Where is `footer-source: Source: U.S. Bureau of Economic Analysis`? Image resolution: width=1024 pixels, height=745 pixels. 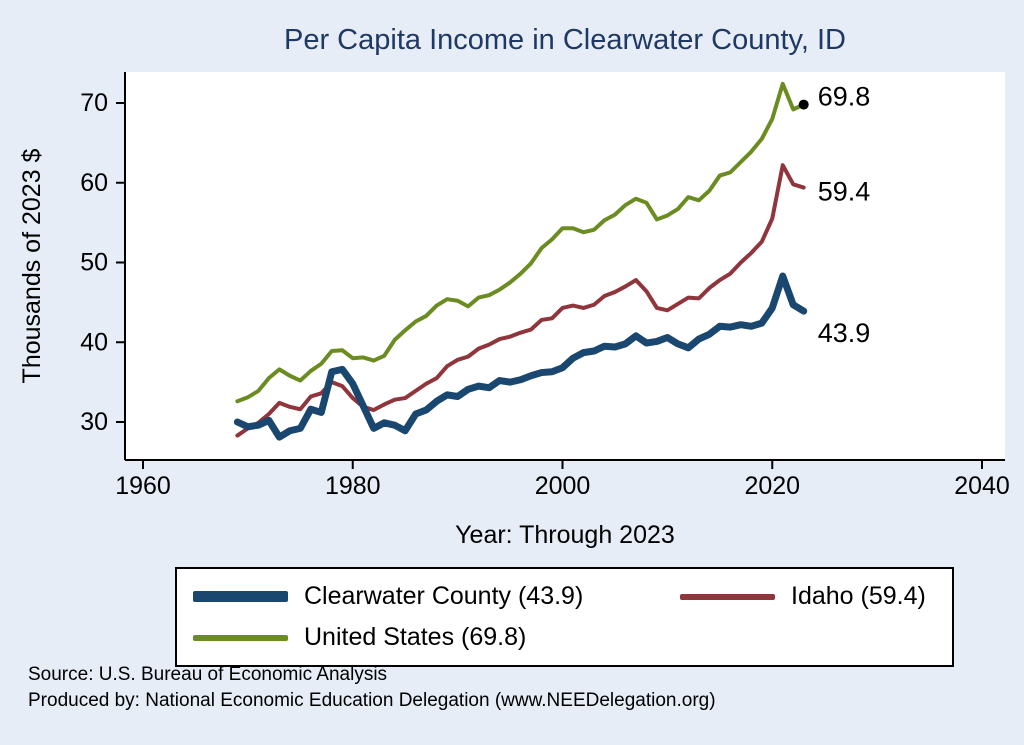
footer-source: Source: U.S. Bureau of Economic Analysis is located at coordinates (208, 674).